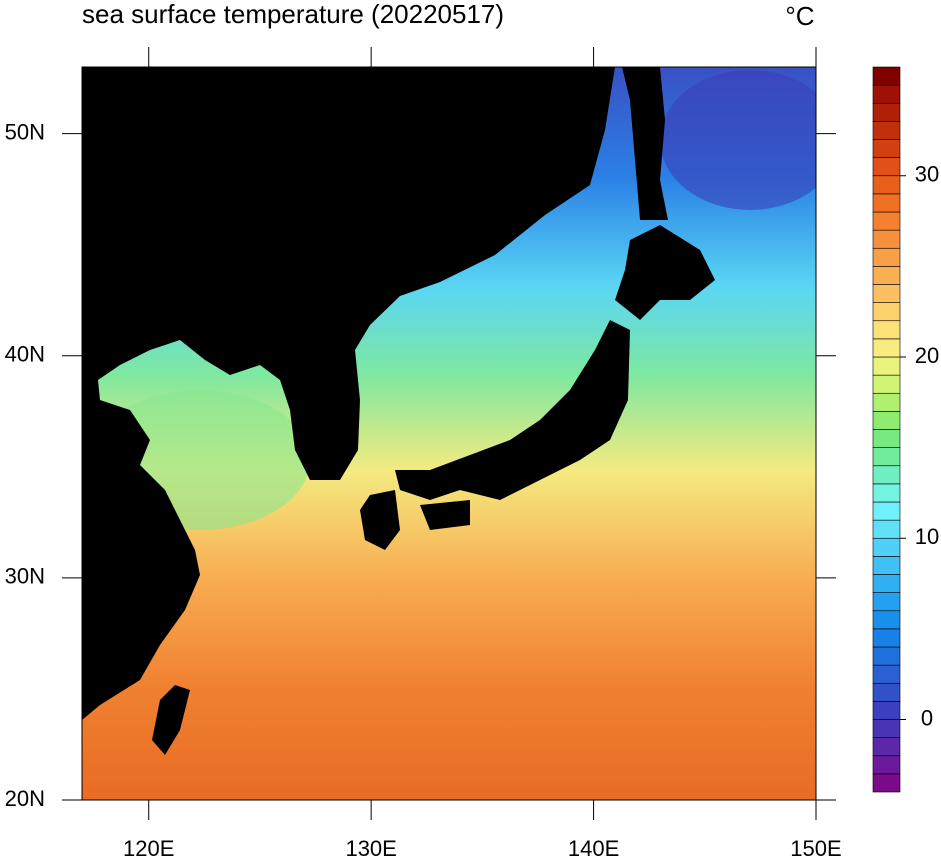  I want to click on colorbar-tick-label: 20, so click(927, 355).